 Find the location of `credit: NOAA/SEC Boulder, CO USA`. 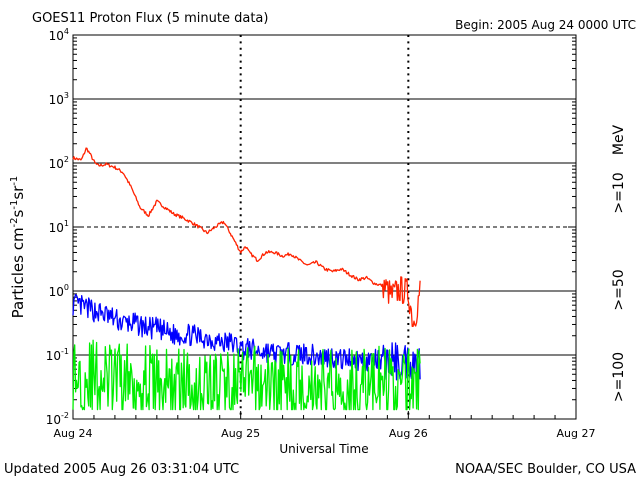

credit: NOAA/SEC Boulder, CO USA is located at coordinates (545, 469).